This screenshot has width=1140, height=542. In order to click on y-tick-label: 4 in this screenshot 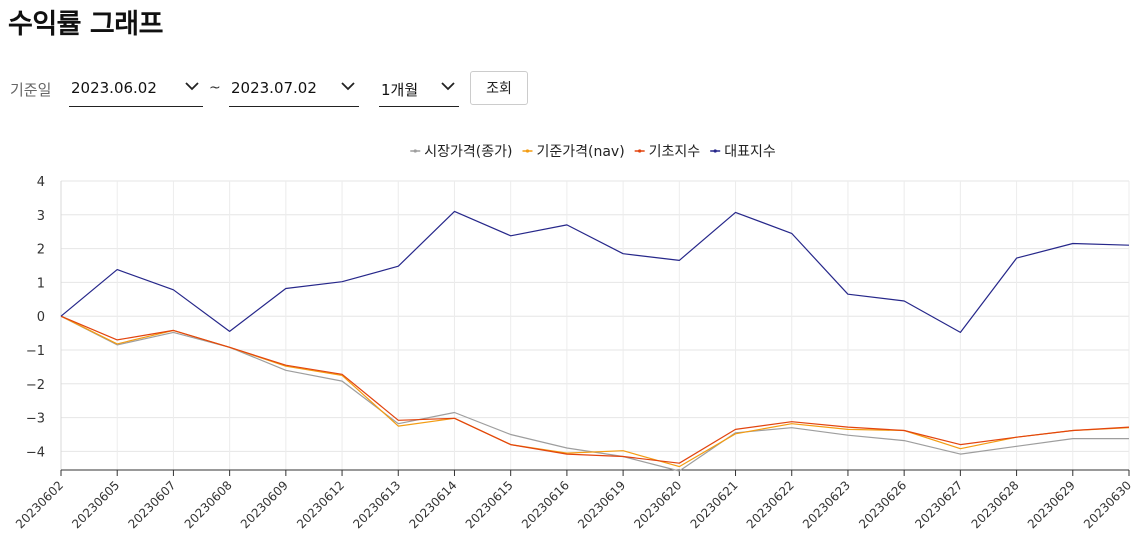, I will do `click(41, 182)`.